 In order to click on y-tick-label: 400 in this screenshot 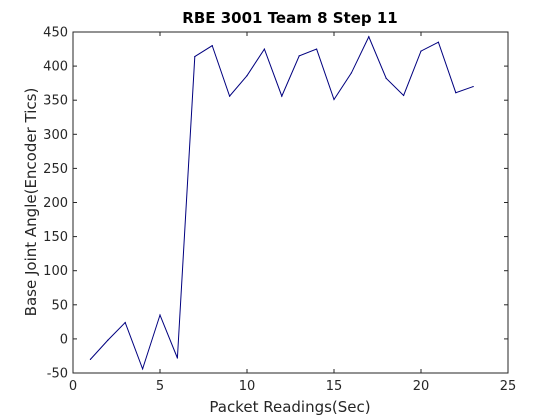, I will do `click(55, 67)`.